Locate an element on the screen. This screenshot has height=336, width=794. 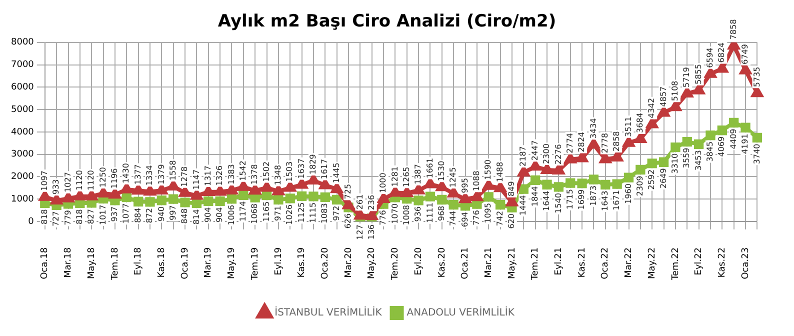
data-label: 848 is located at coordinates (185, 216).